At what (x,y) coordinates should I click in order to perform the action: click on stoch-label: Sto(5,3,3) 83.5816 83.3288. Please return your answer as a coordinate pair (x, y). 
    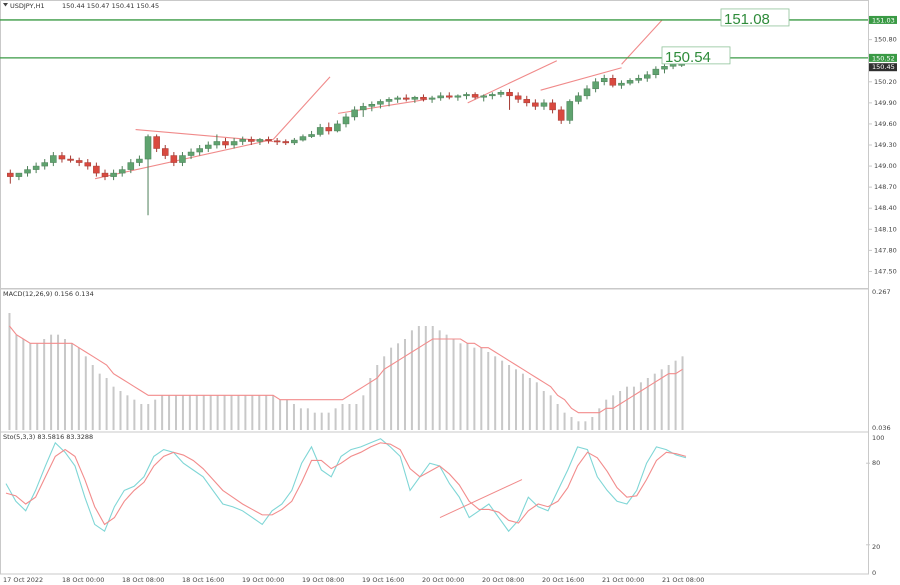
    Looking at the image, I should click on (48, 437).